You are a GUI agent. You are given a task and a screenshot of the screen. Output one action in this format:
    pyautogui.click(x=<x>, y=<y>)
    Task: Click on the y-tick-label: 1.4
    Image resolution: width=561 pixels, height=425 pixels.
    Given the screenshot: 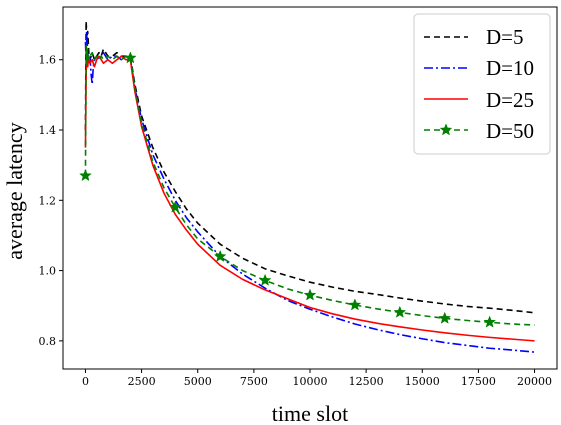 What is the action you would take?
    pyautogui.click(x=48, y=130)
    